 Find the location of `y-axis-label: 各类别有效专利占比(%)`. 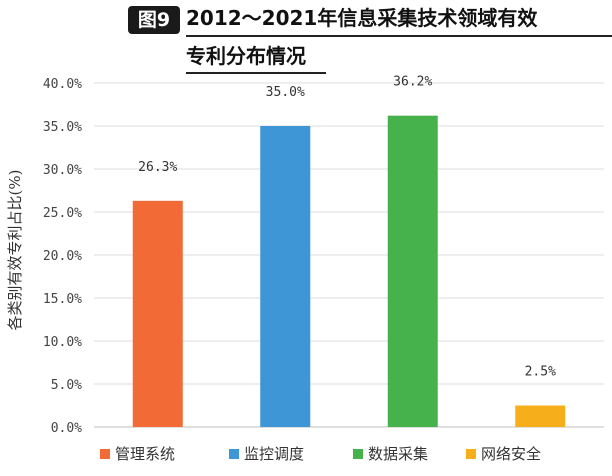

y-axis-label: 各类别有效专利占比(%) is located at coordinates (15, 250).